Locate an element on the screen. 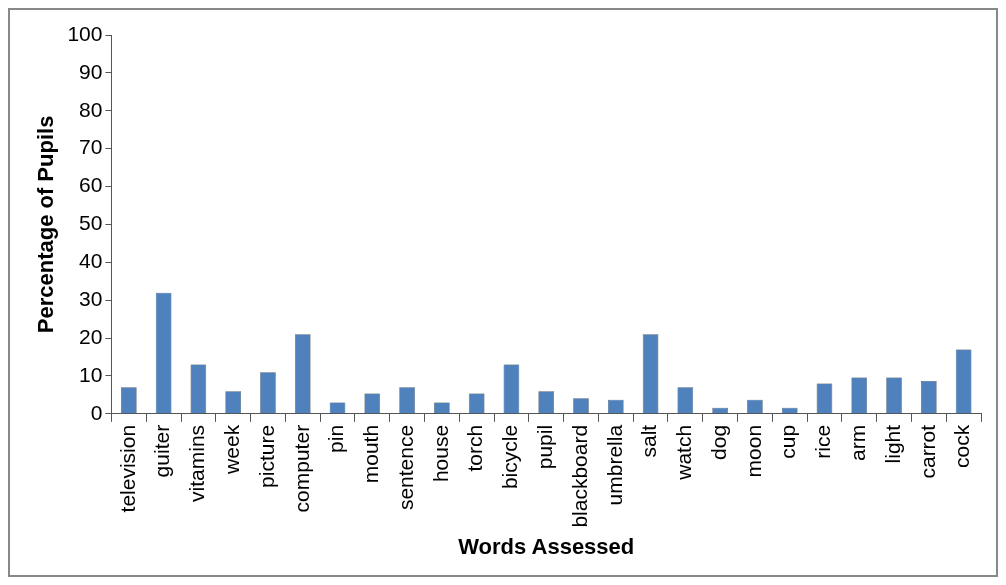 This screenshot has height=585, width=1006. x-tick-label: rice is located at coordinates (823, 441).